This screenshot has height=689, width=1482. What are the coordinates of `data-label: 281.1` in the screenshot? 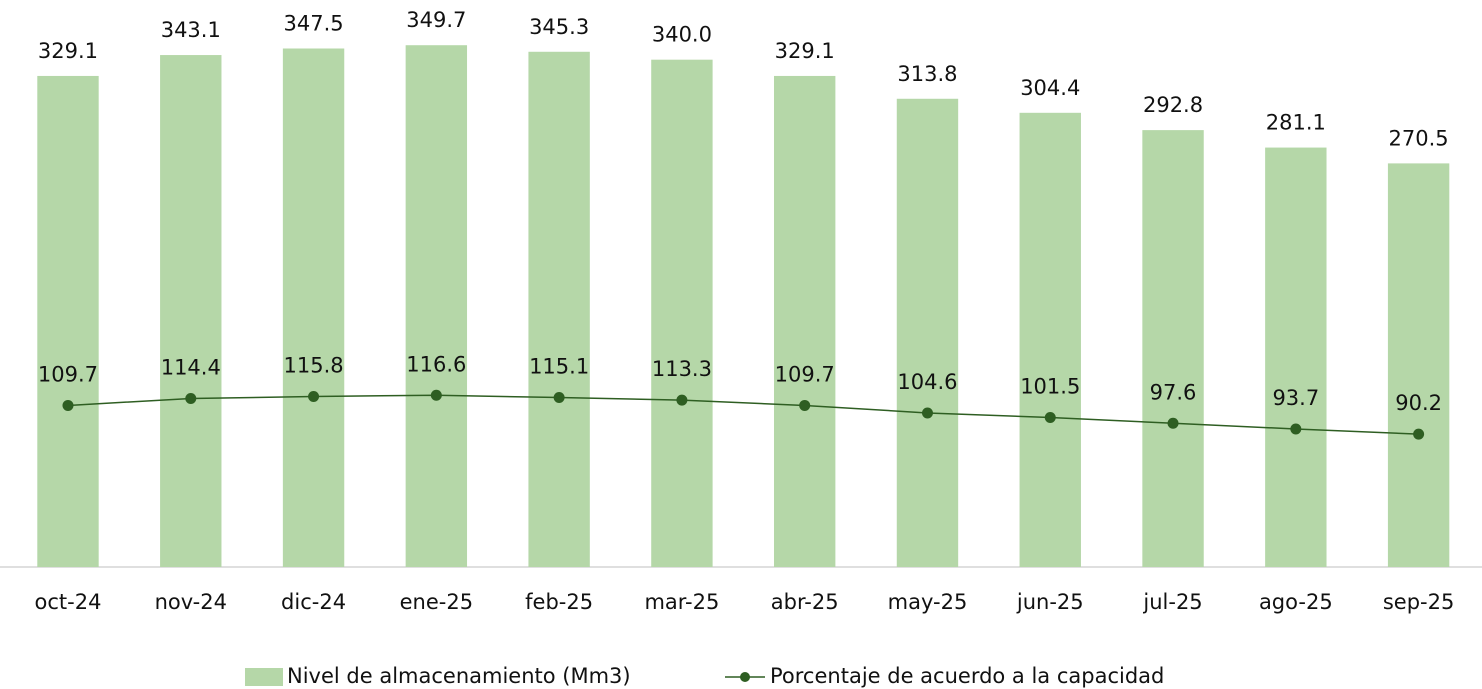 It's located at (1296, 123).